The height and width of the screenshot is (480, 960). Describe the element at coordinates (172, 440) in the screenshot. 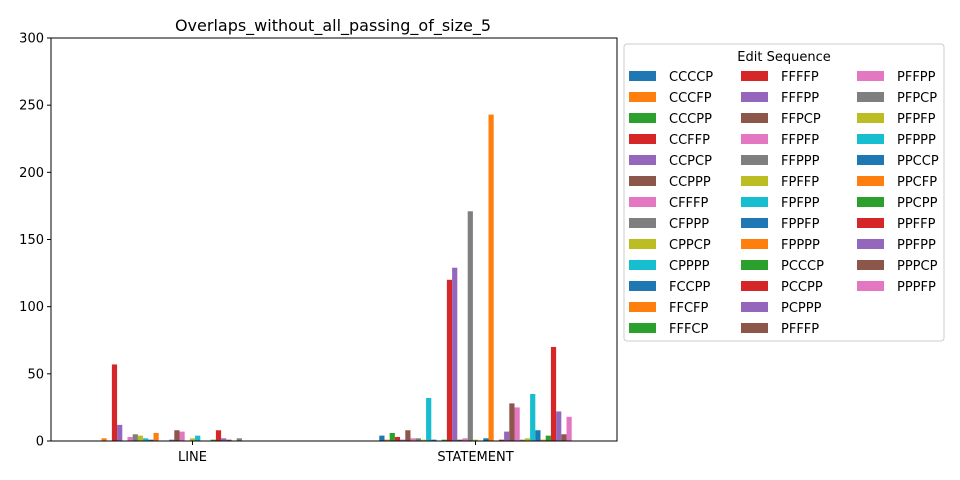

I see `bar-fffpp-line` at that location.